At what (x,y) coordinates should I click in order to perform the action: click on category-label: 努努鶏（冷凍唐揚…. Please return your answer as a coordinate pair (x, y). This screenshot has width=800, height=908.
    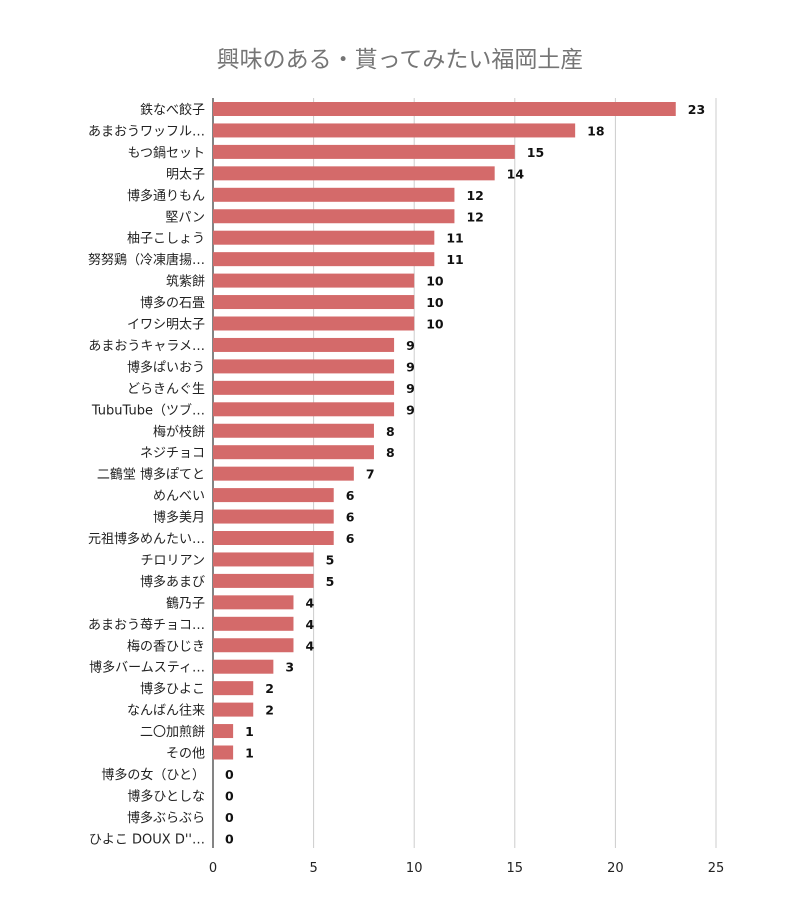
    Looking at the image, I should click on (146, 260).